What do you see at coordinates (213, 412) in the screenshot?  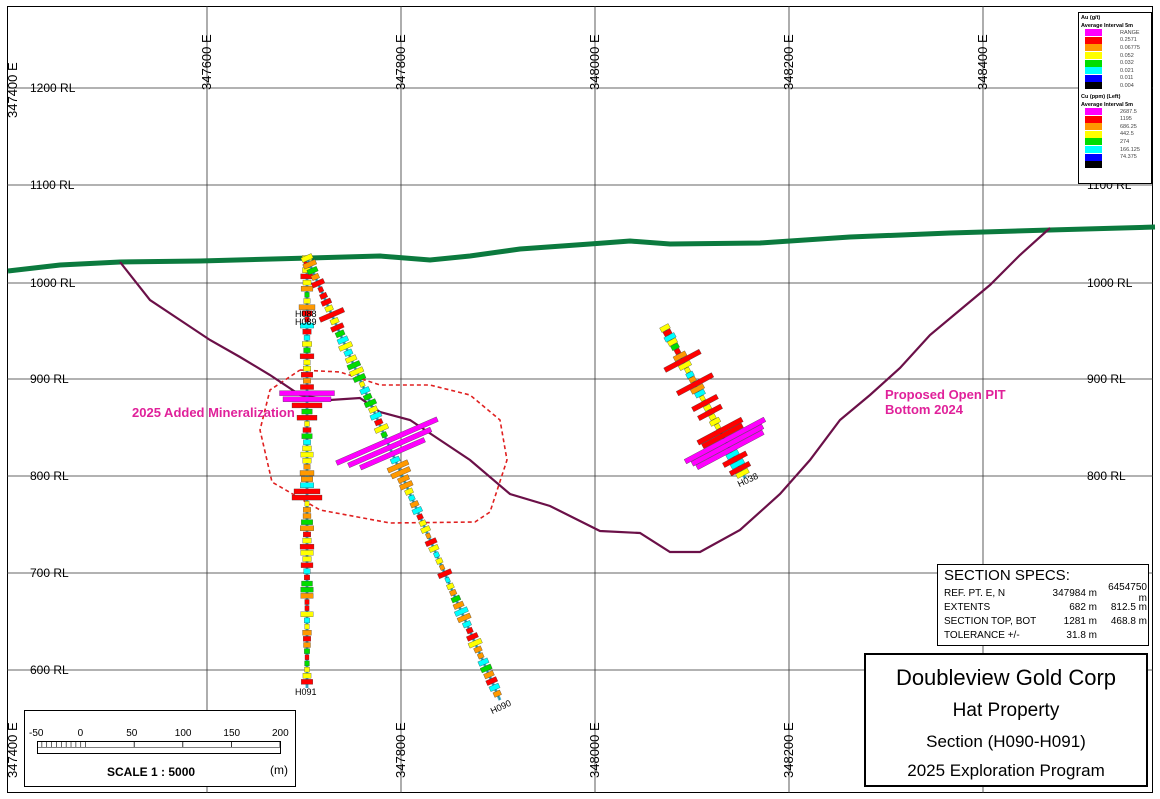 I see `added-mineralization-label: 2025 Added Mineralization` at bounding box center [213, 412].